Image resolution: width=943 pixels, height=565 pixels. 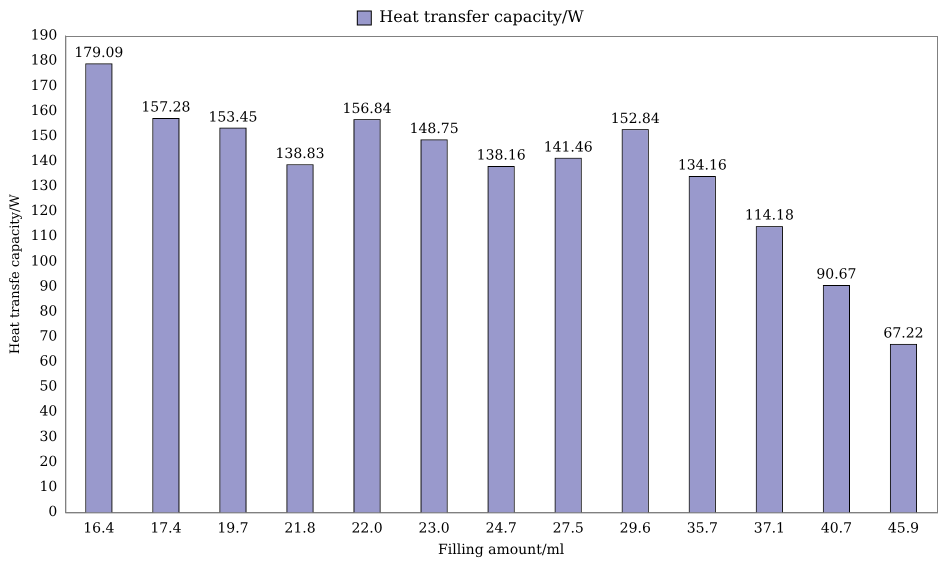 What do you see at coordinates (48, 311) in the screenshot?
I see `y-tick-label: 80` at bounding box center [48, 311].